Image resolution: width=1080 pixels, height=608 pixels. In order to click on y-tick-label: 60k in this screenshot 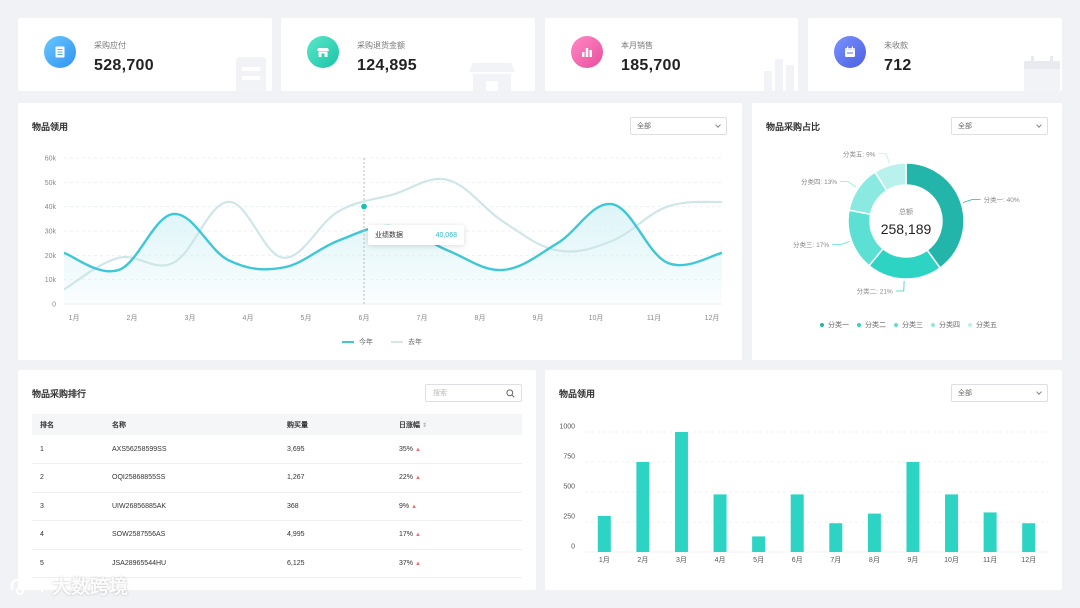, I will do `click(51, 159)`.